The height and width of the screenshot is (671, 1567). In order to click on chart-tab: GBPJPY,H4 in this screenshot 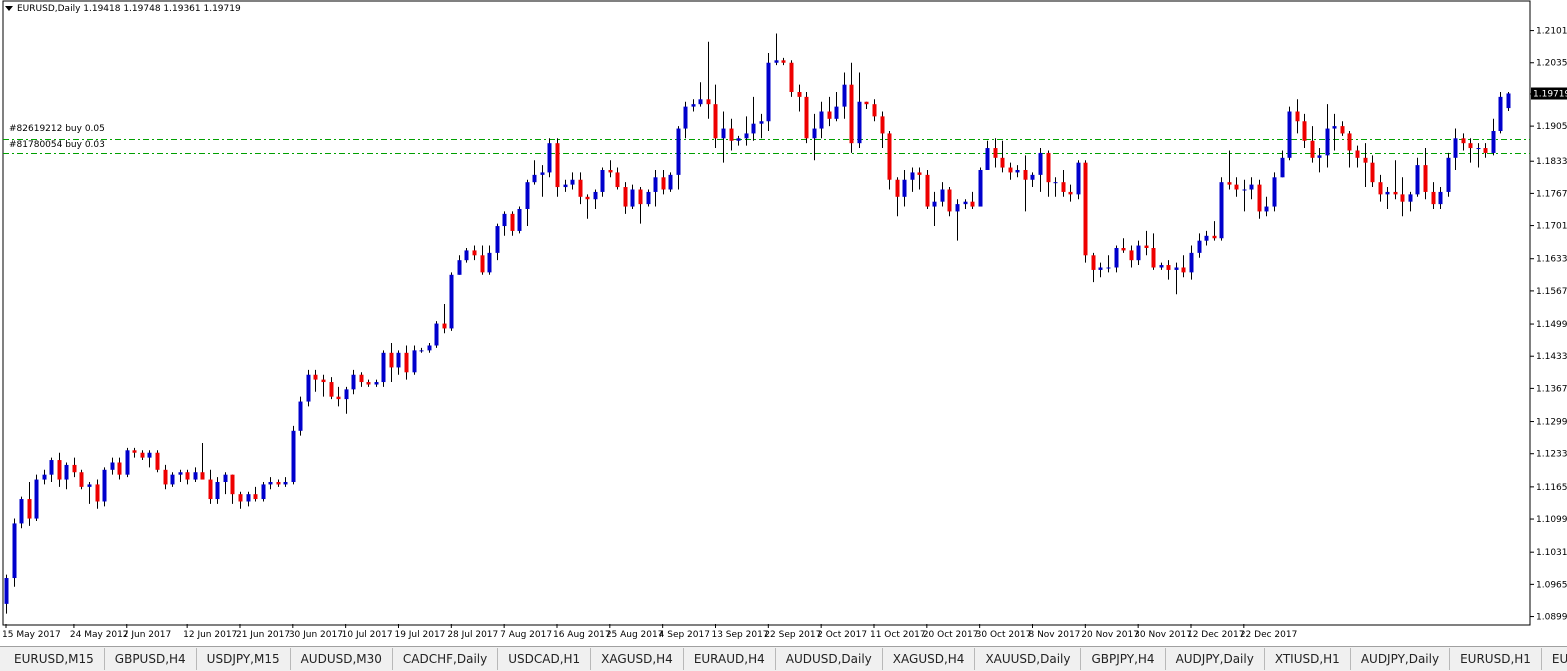, I will do `click(1123, 659)`.